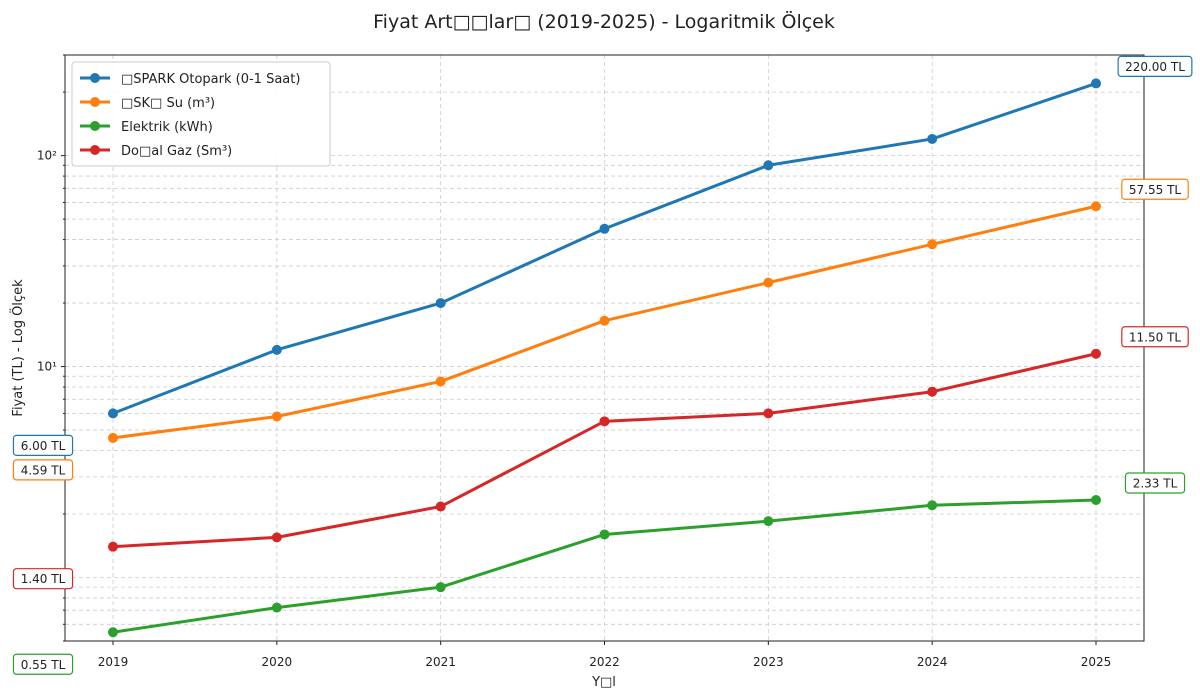  I want to click on start-value-label: 6.00 TL, so click(43, 446).